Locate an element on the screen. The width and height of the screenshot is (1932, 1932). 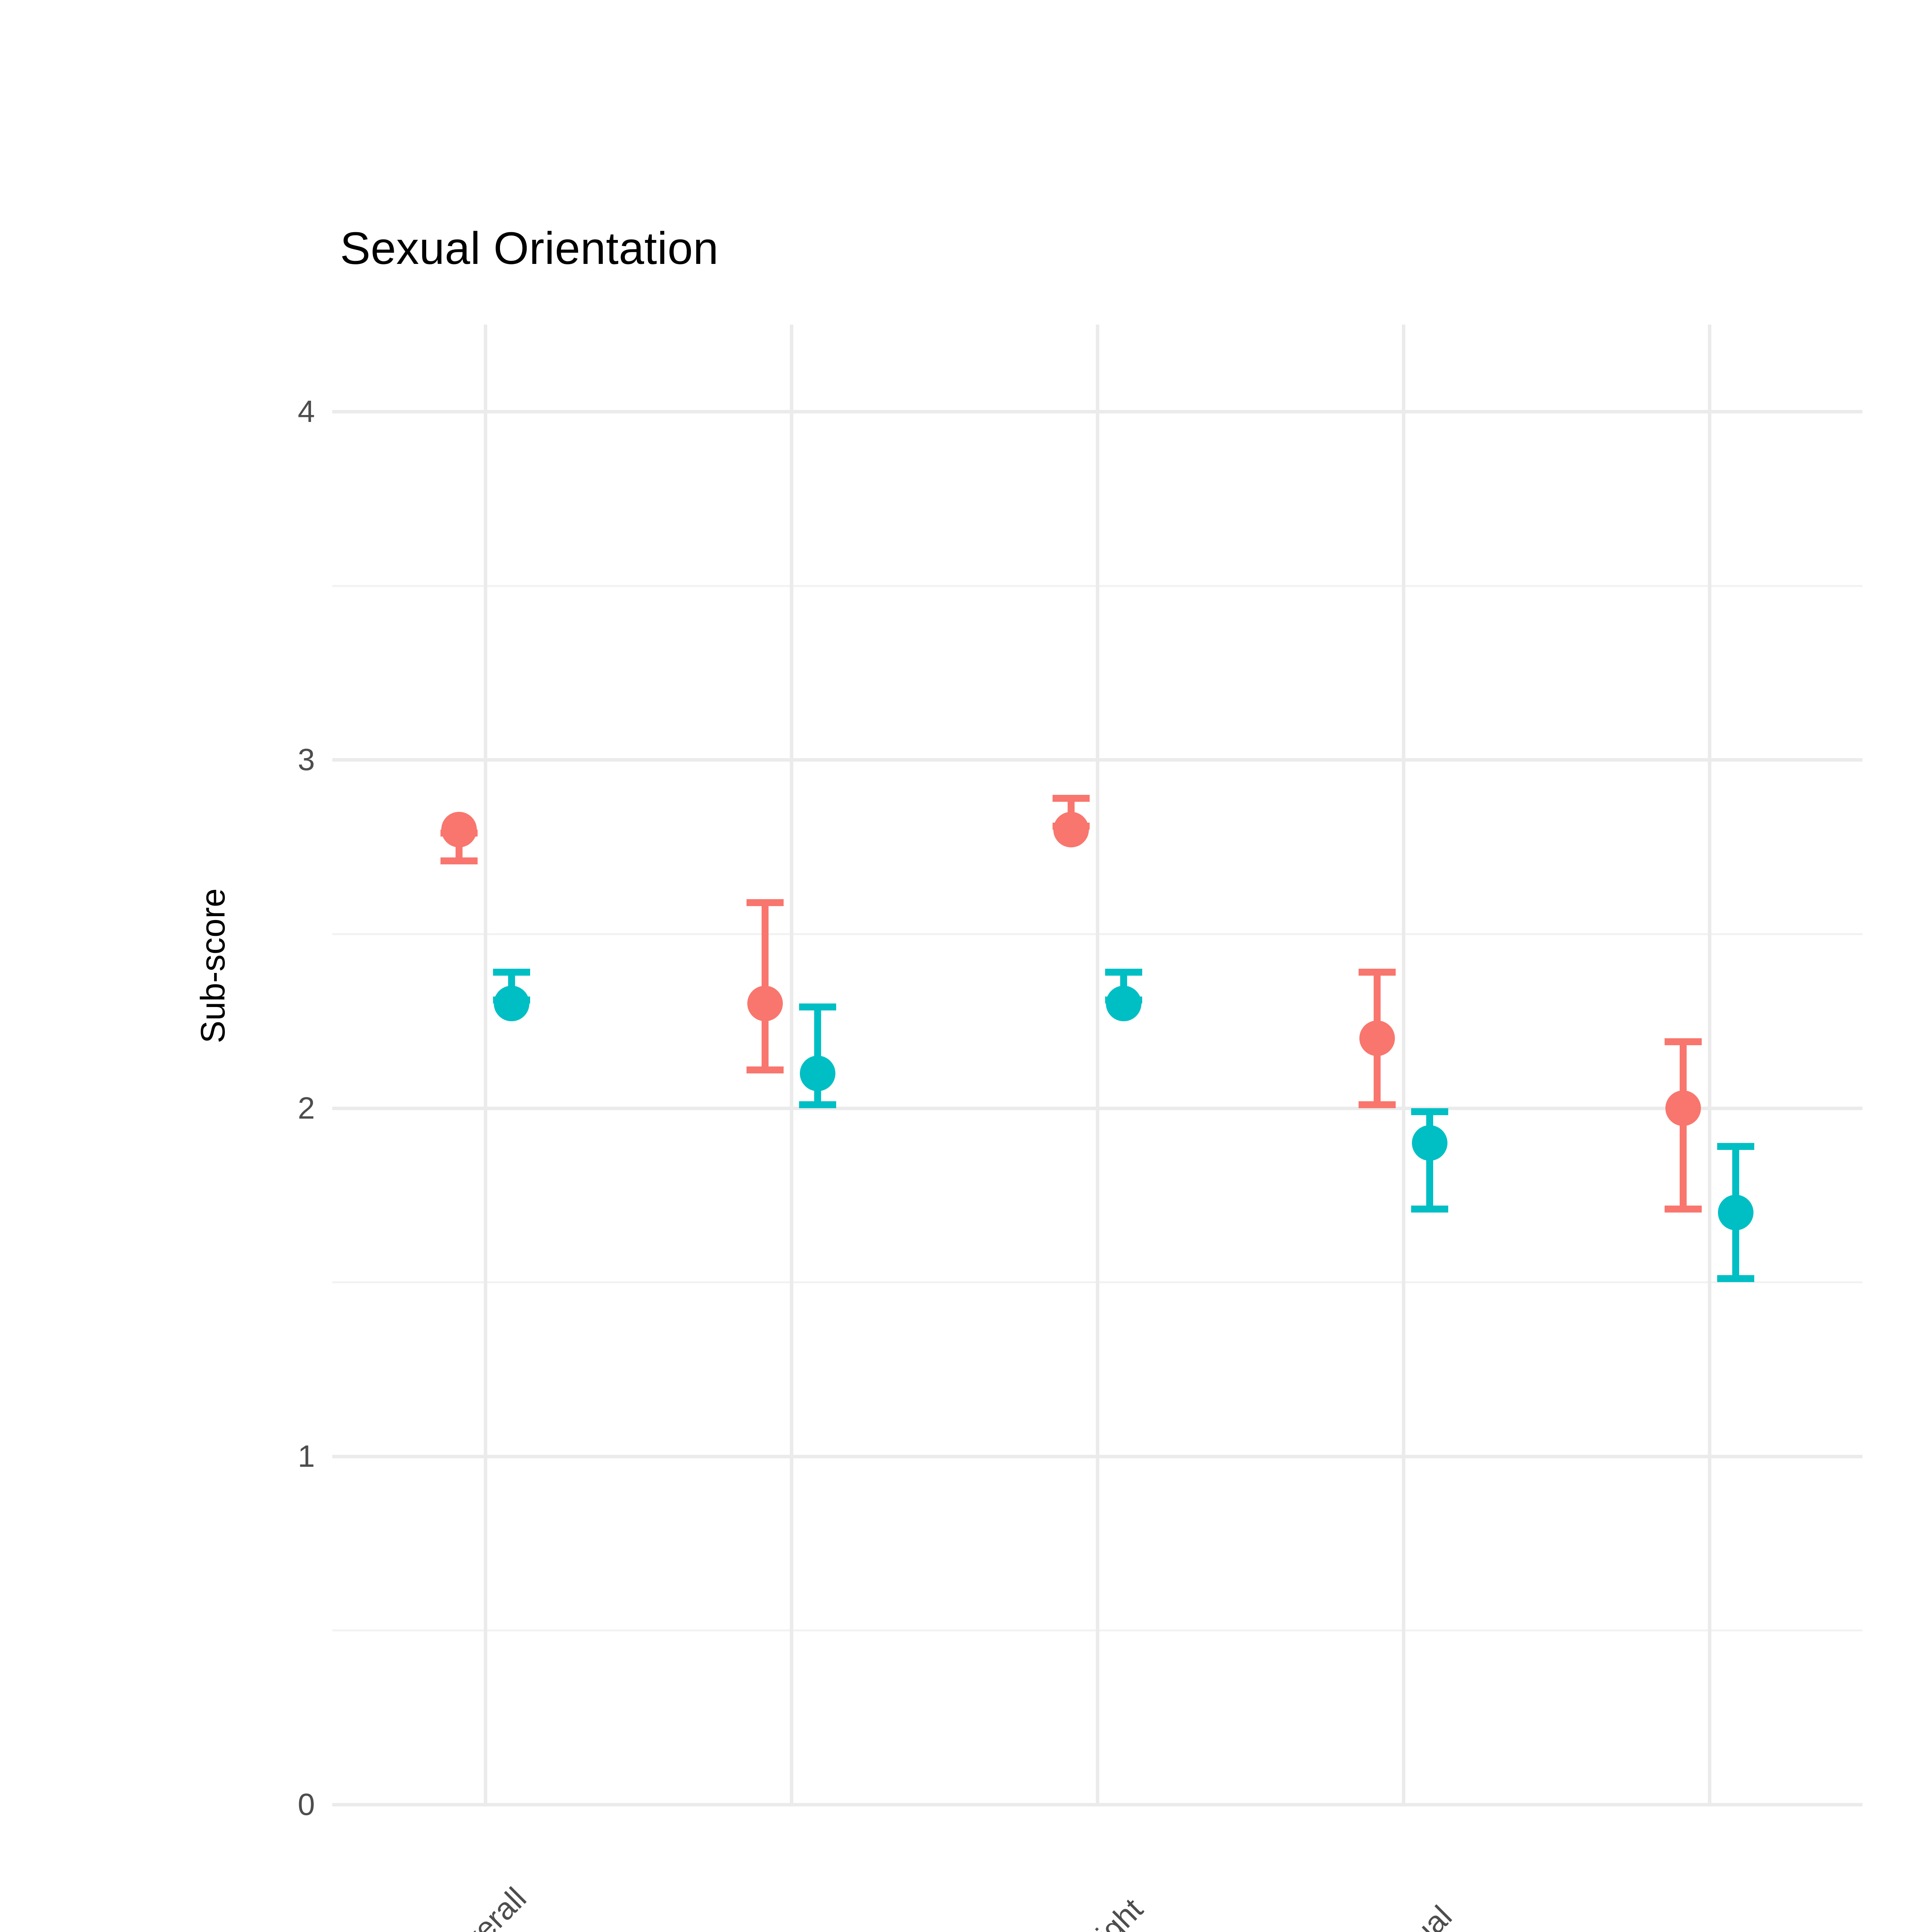
x-axis-tick-label-text: overall is located at coordinates (489, 1907).